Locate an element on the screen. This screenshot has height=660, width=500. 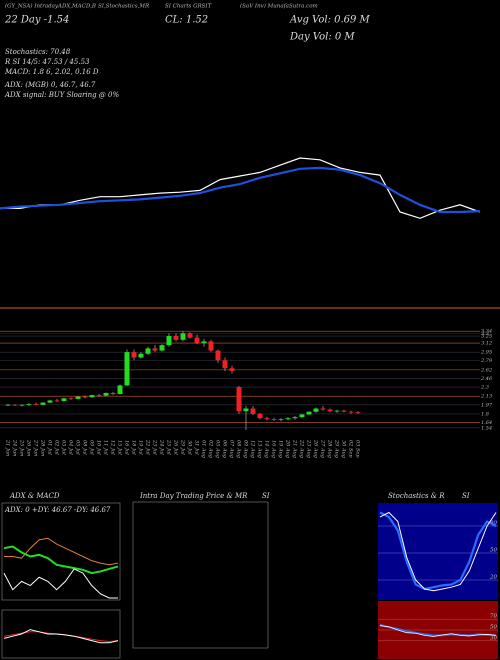
y-tick-label: 2.79 is located at coordinates (486, 361).